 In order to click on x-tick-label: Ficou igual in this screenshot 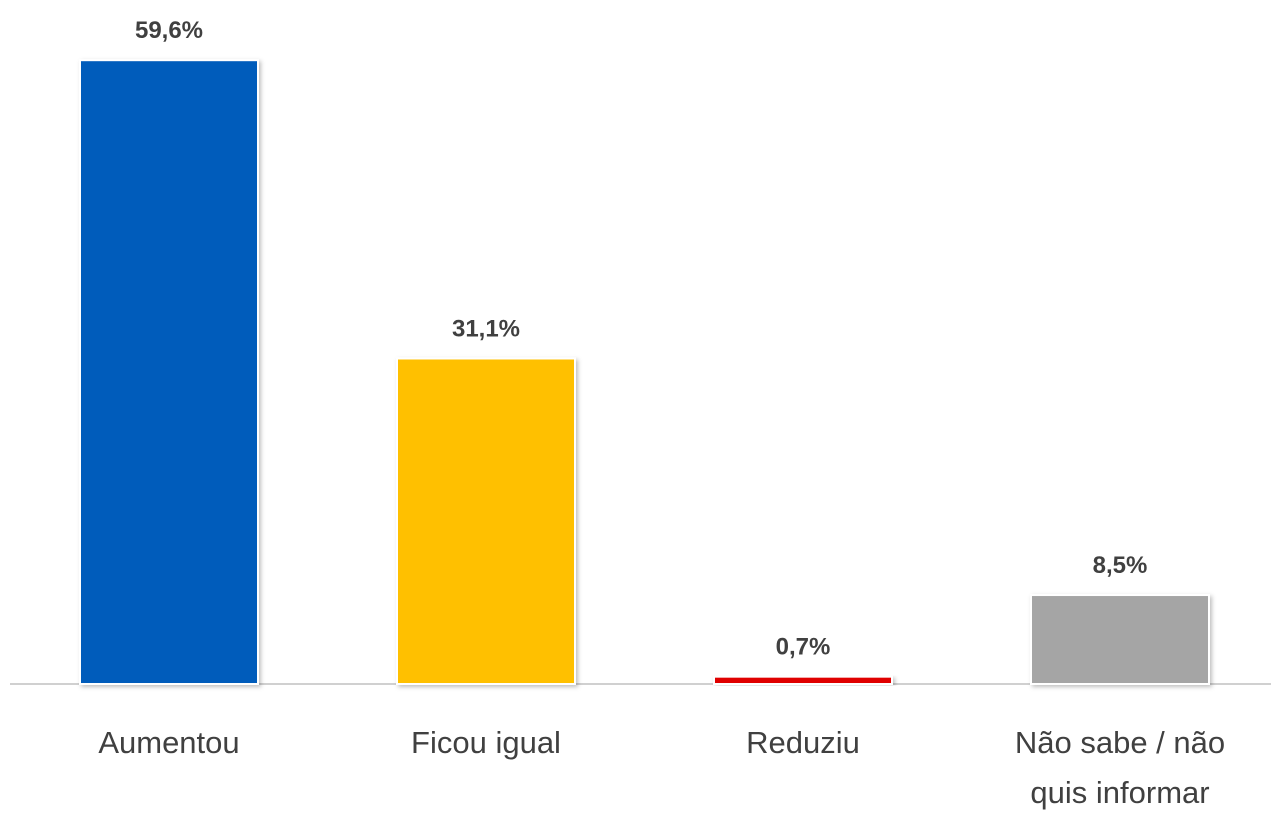, I will do `click(486, 742)`.